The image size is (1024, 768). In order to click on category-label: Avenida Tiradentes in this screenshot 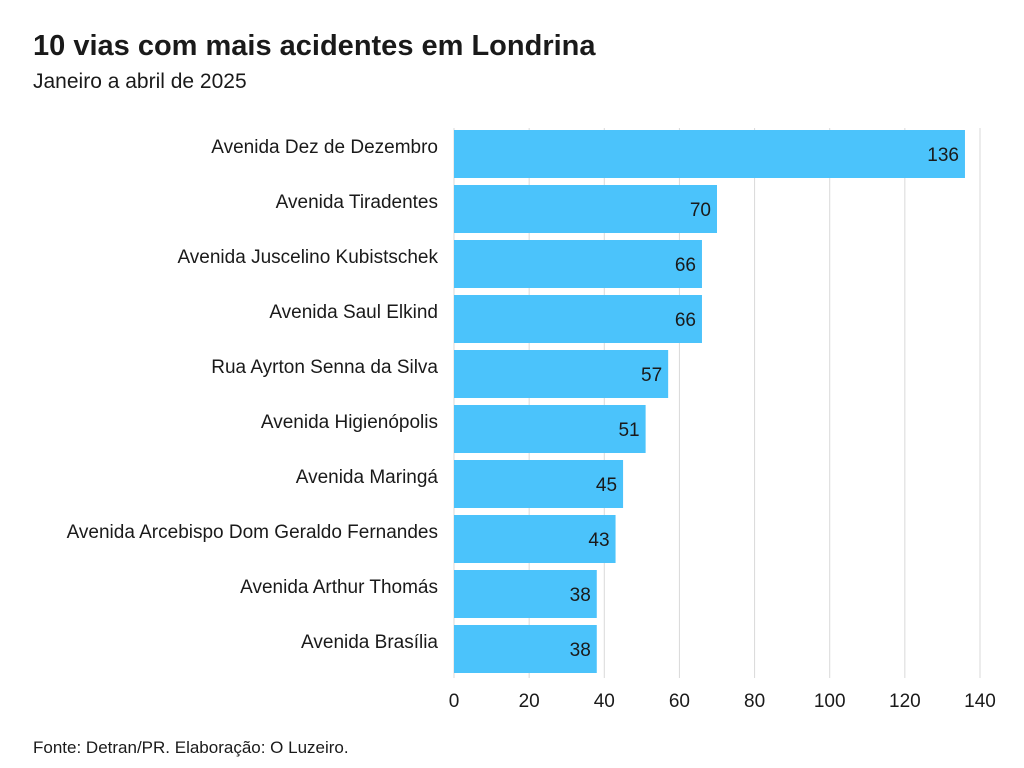, I will do `click(357, 202)`.